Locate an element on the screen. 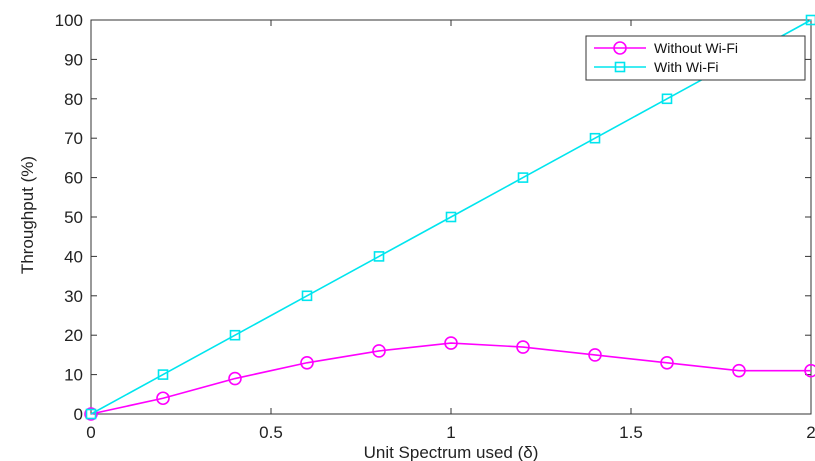 The width and height of the screenshot is (815, 461). y-tick-label: 10 is located at coordinates (73, 375).